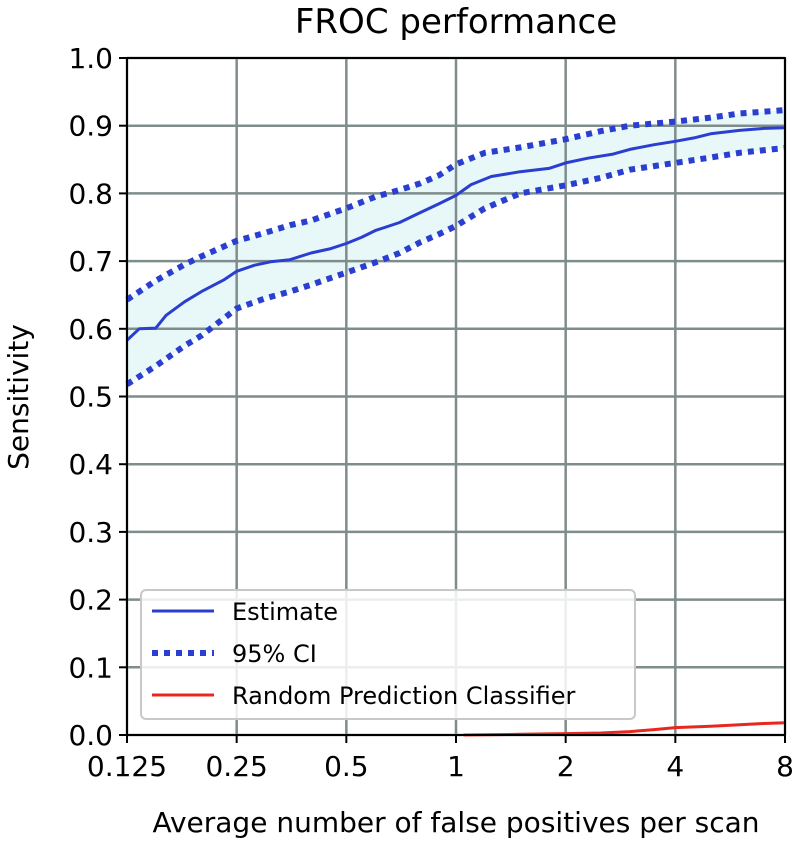 The image size is (800, 843). What do you see at coordinates (456, 766) in the screenshot?
I see `x-tick-label: 1` at bounding box center [456, 766].